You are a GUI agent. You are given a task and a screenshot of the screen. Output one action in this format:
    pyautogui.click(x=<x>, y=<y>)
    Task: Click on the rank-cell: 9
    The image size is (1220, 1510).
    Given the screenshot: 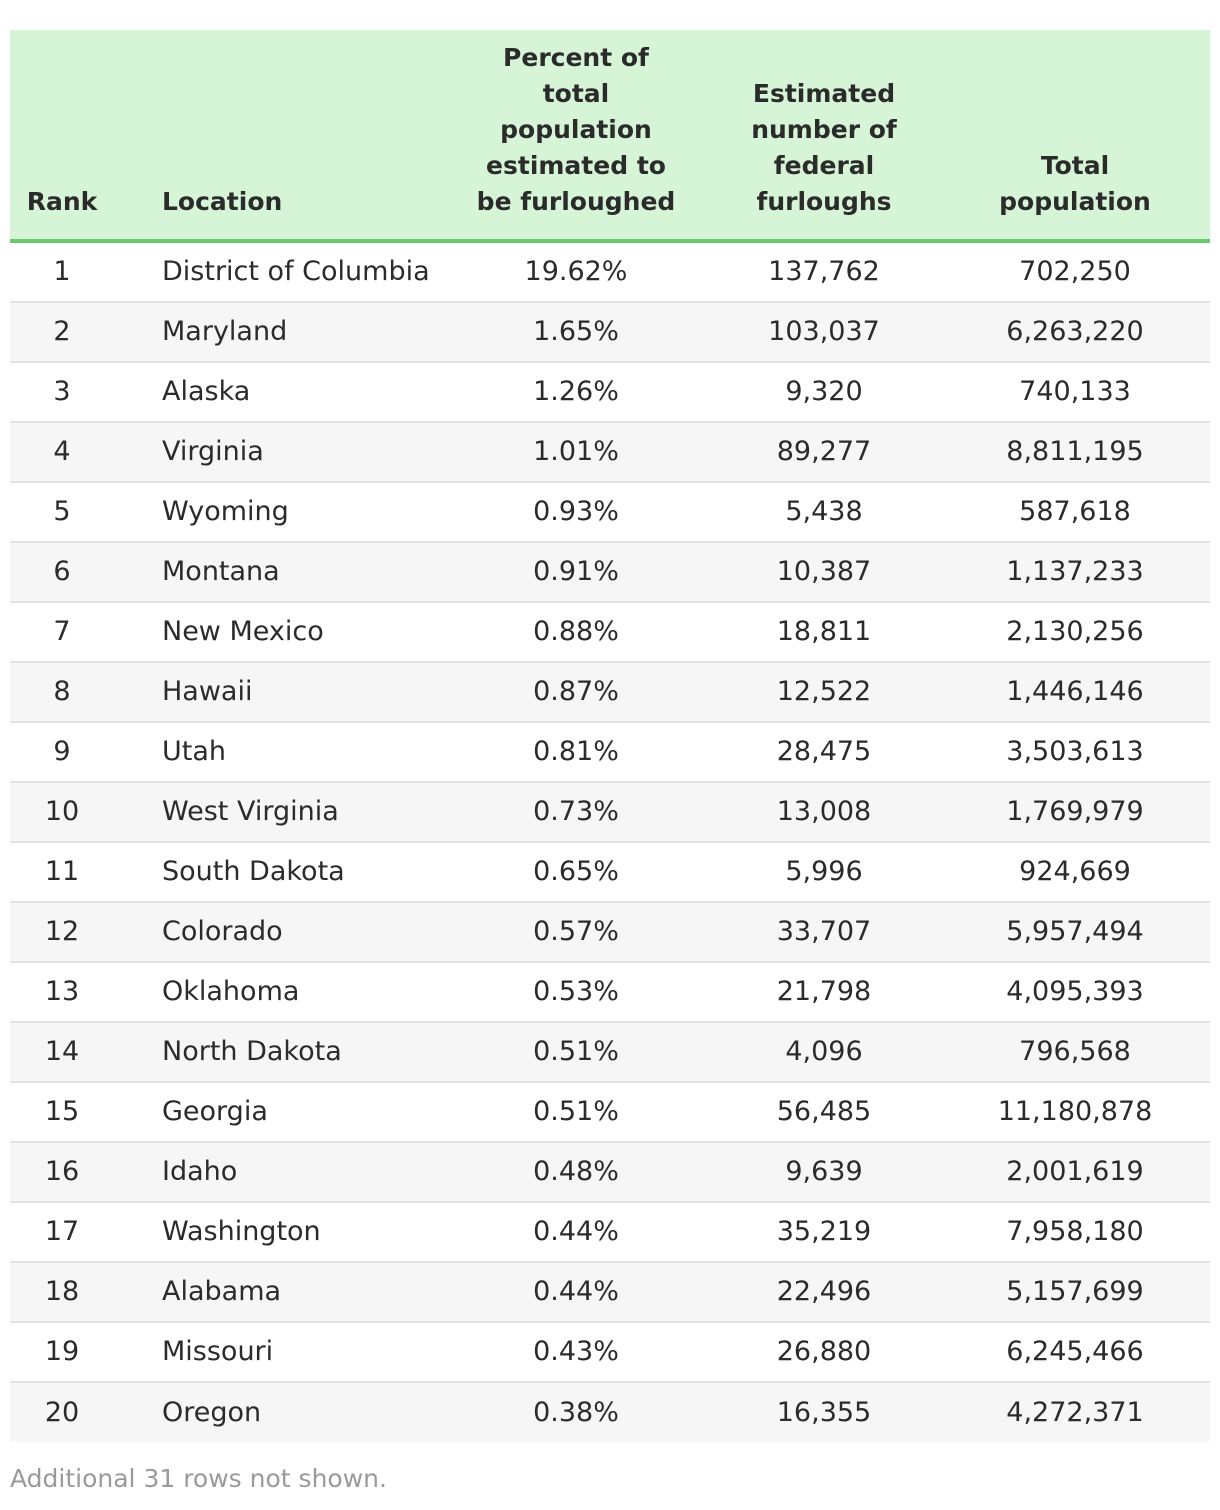 What is the action you would take?
    pyautogui.click(x=62, y=752)
    